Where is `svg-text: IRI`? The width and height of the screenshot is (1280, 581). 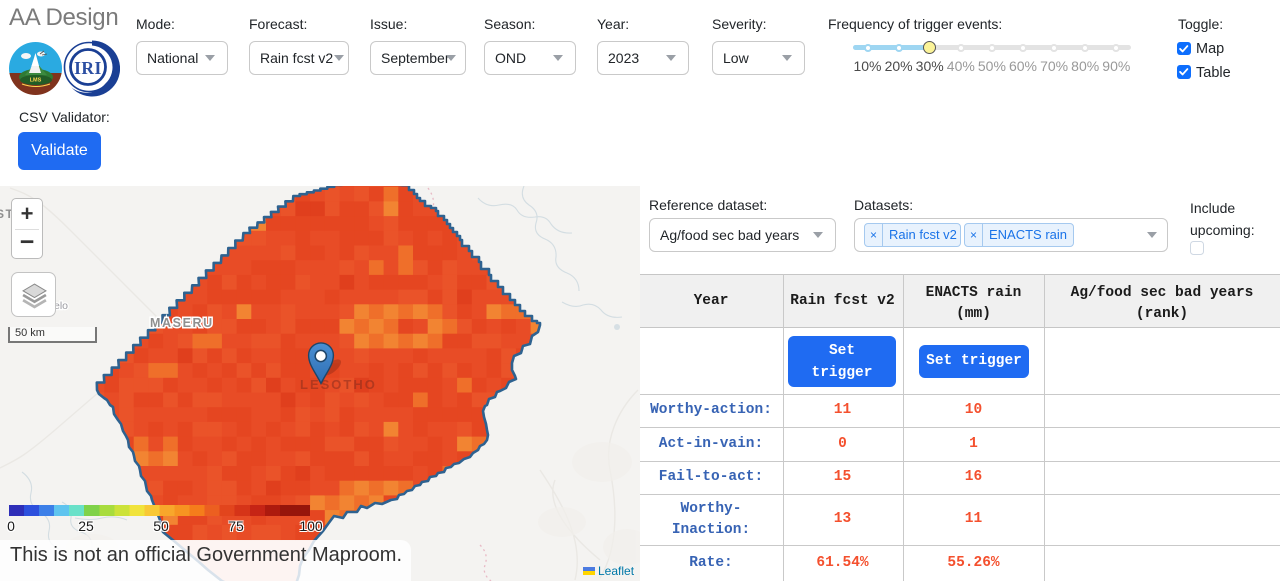
svg-text: IRI is located at coordinates (88, 68).